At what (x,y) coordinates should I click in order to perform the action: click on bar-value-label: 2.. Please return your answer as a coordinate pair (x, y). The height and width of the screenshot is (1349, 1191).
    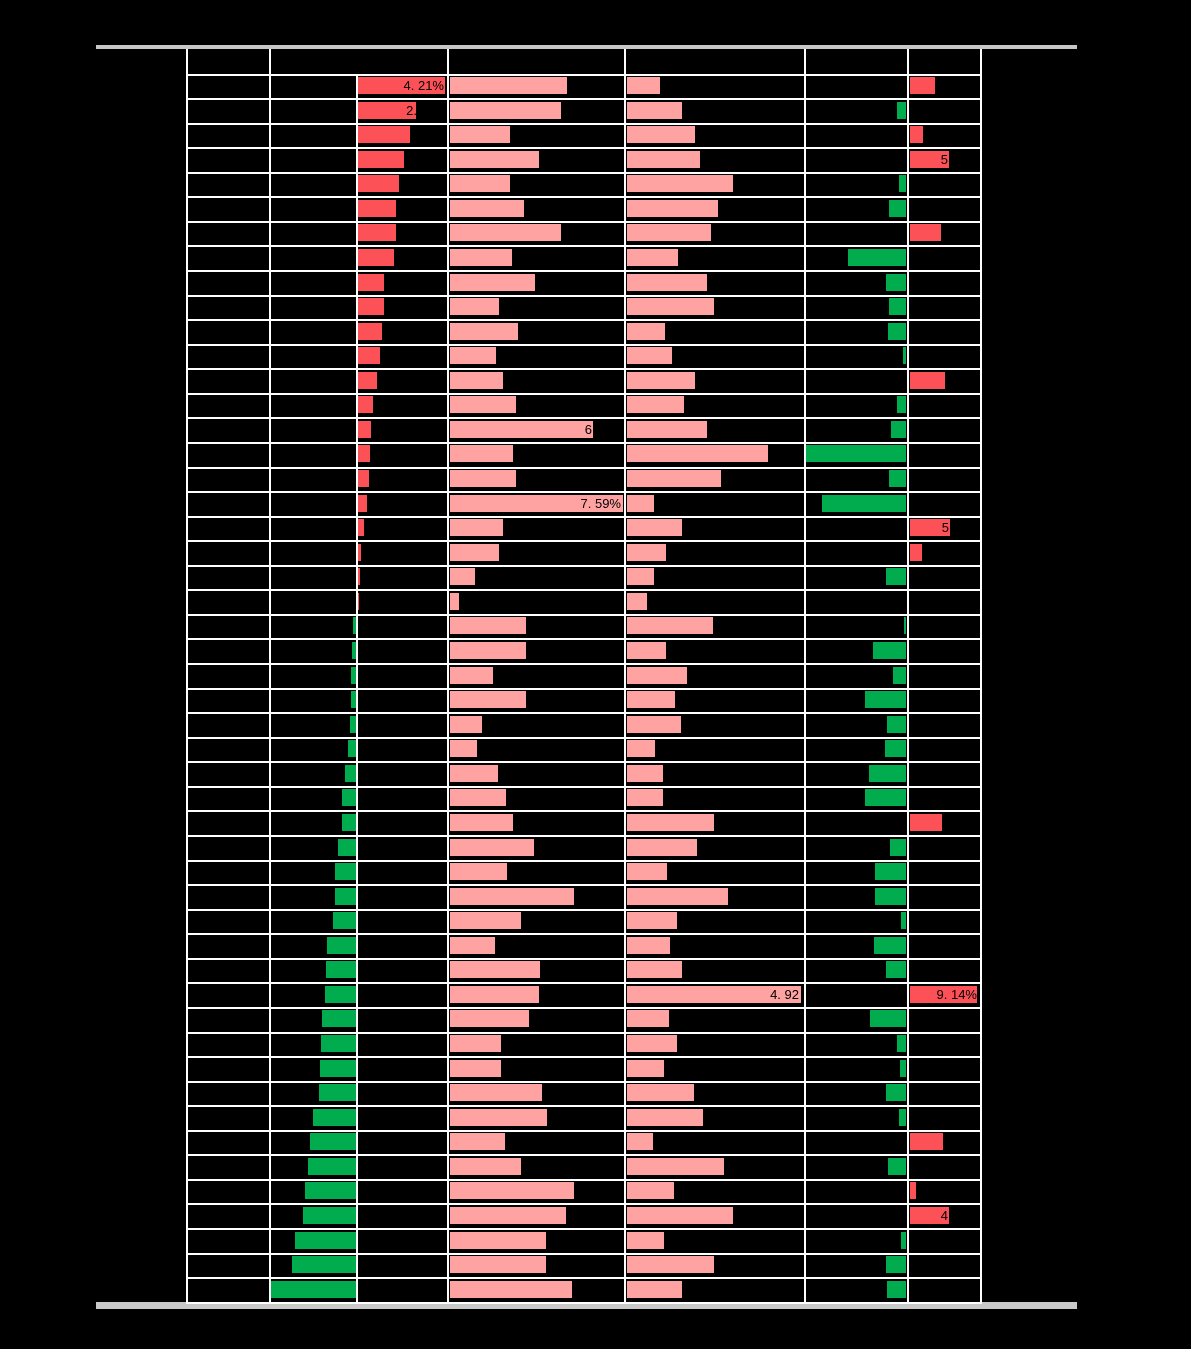
    Looking at the image, I should click on (411, 110).